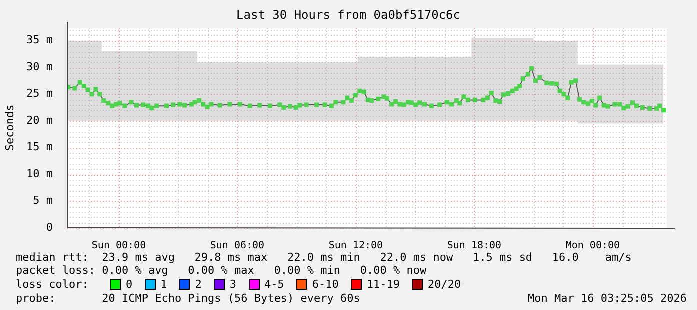  Describe the element at coordinates (383, 284) in the screenshot. I see `text: 11-19` at that location.